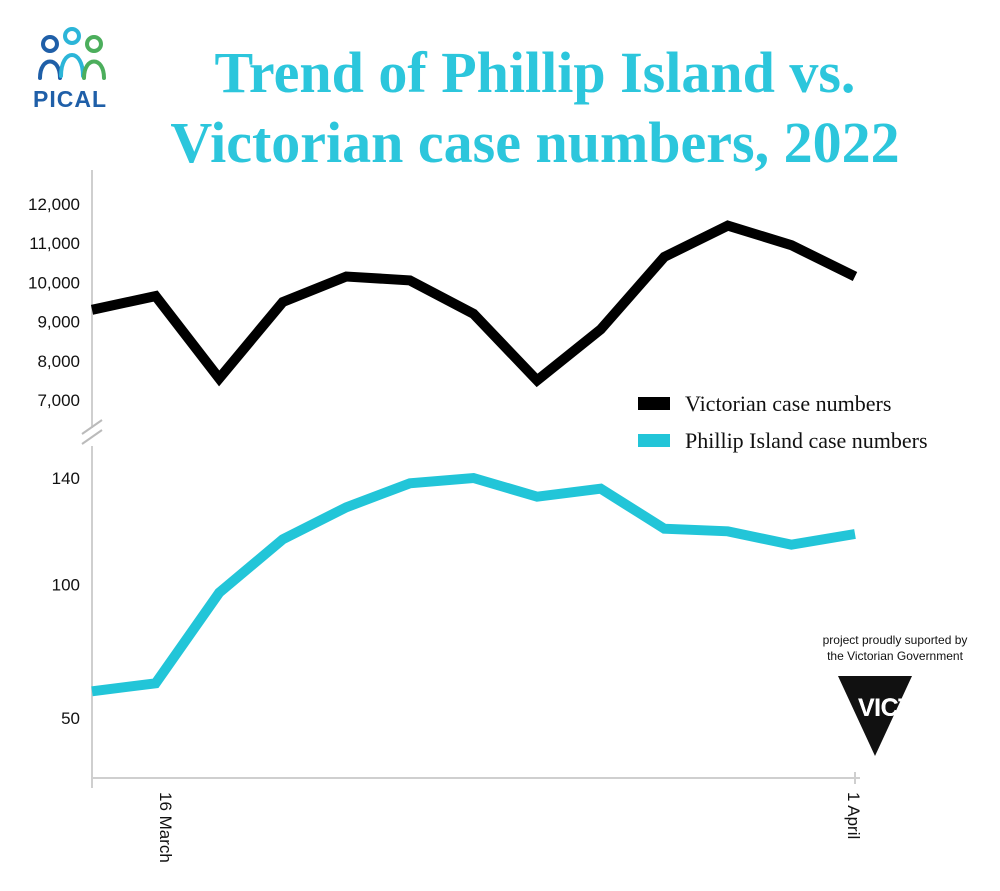 This screenshot has height=891, width=1000. I want to click on lower-y-tick-label-50: 50, so click(70, 718).